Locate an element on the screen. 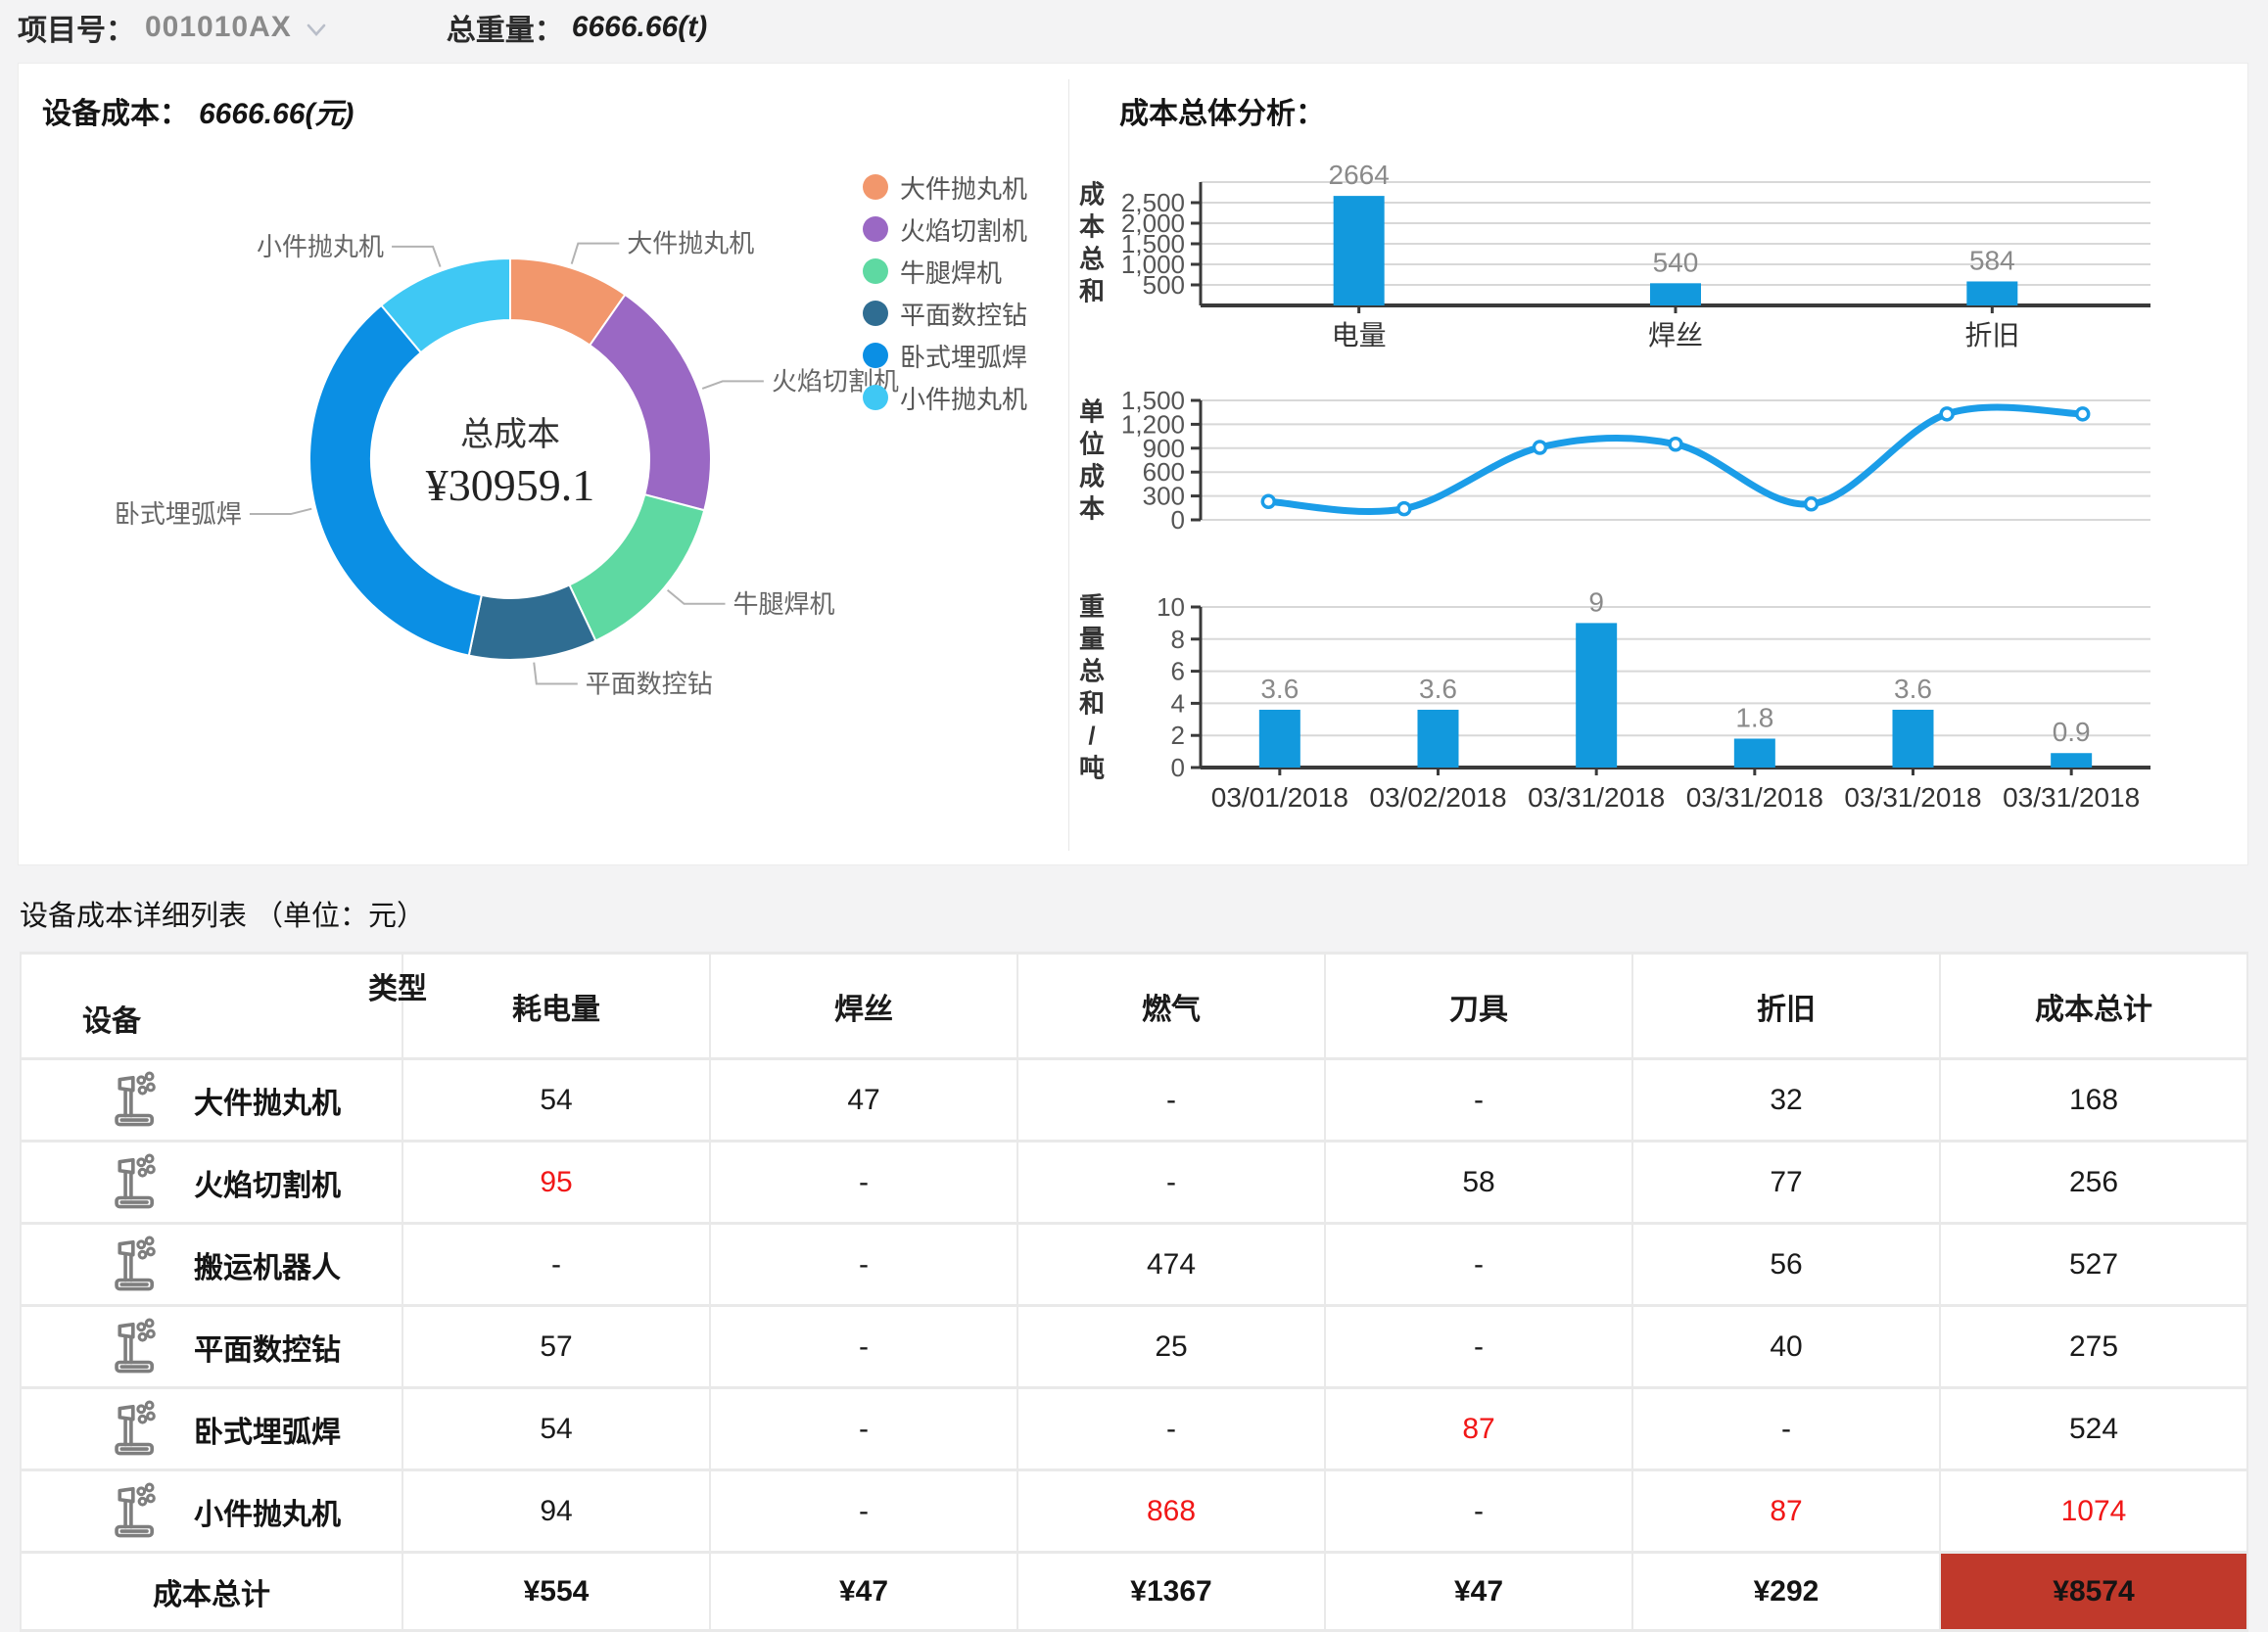 This screenshot has height=1632, width=2268. corner-type-label: 类型 is located at coordinates (398, 989).